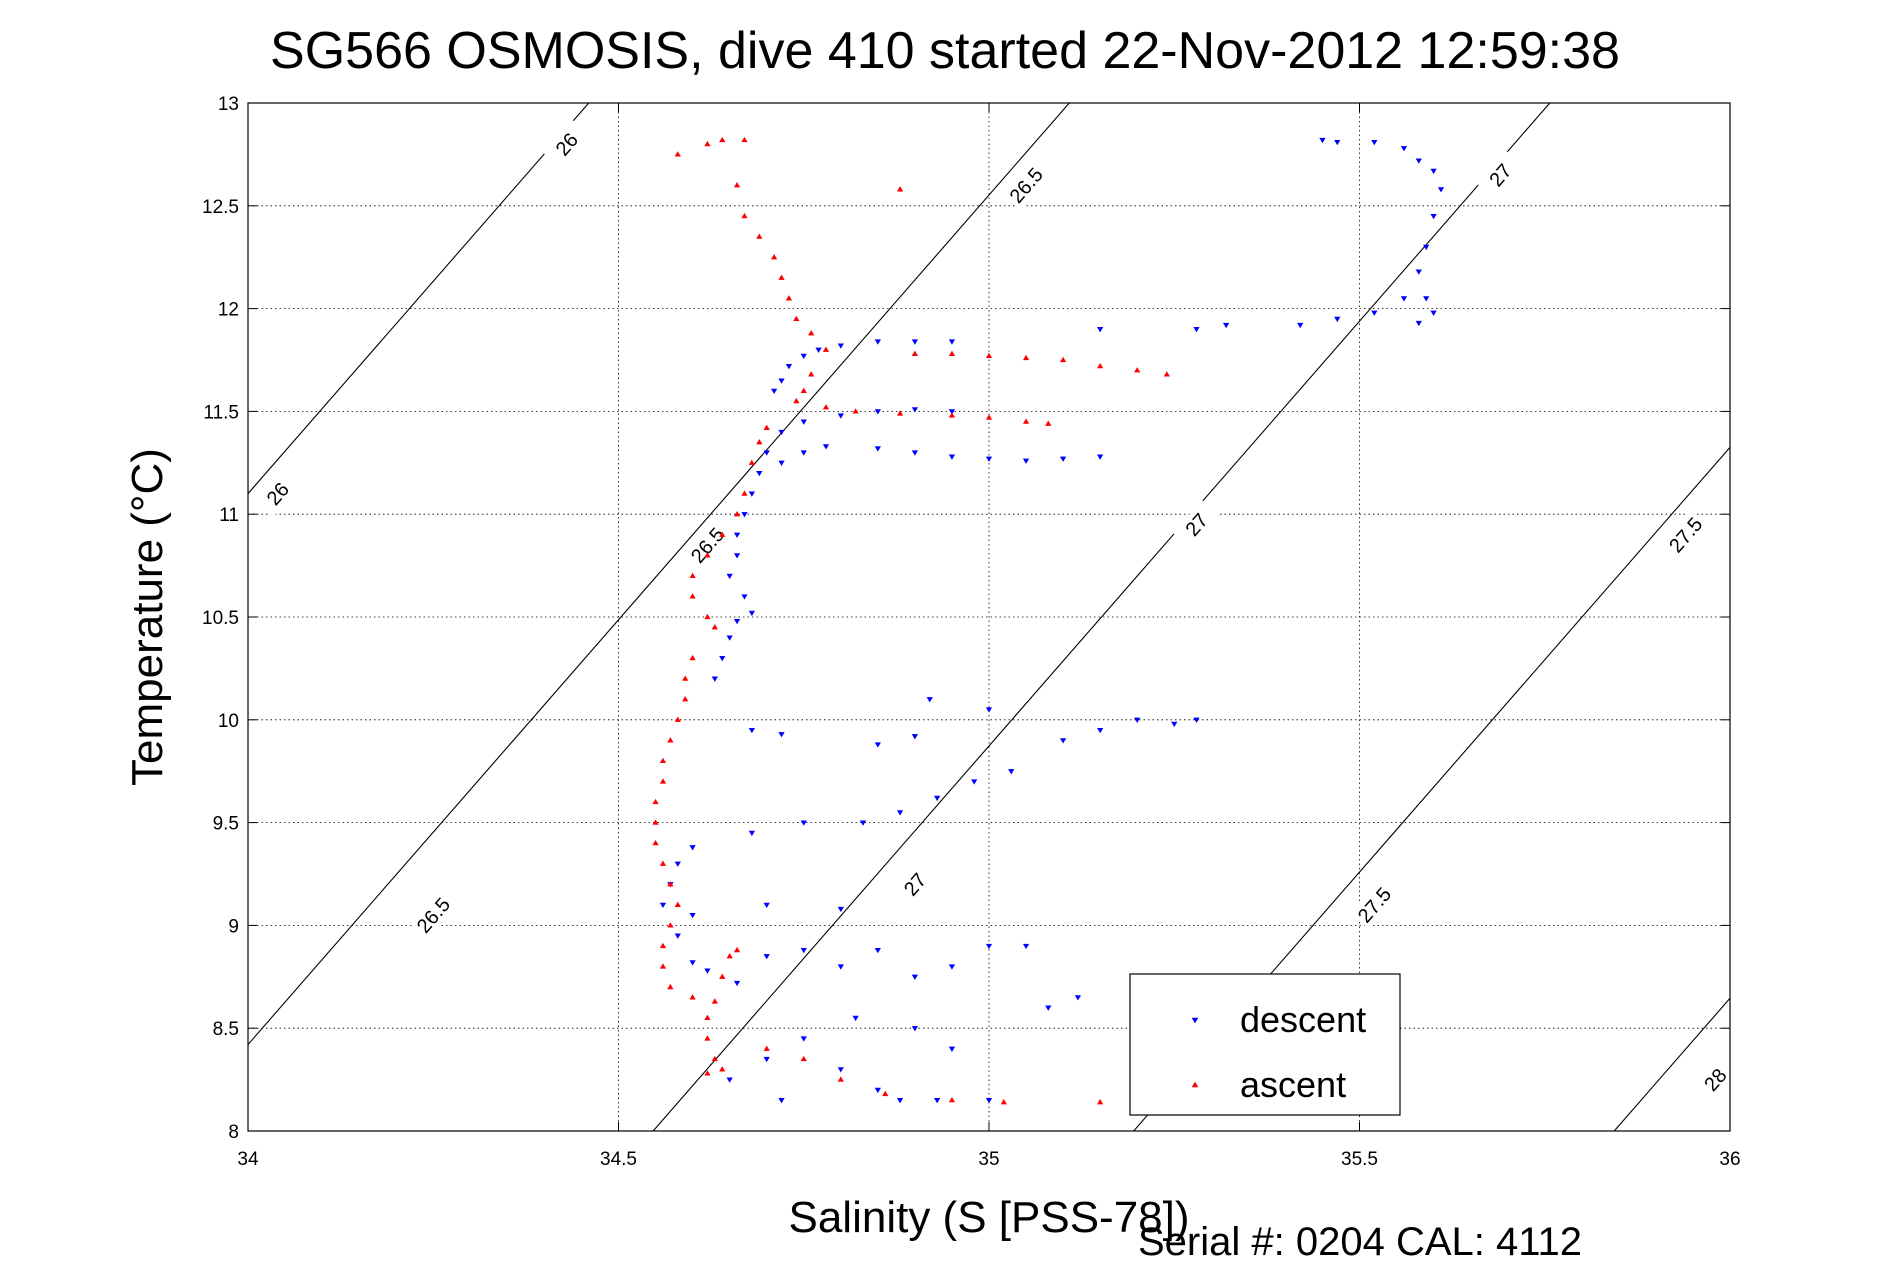 The image size is (1891, 1262). I want to click on y-tick-label: 12.5, so click(220, 207).